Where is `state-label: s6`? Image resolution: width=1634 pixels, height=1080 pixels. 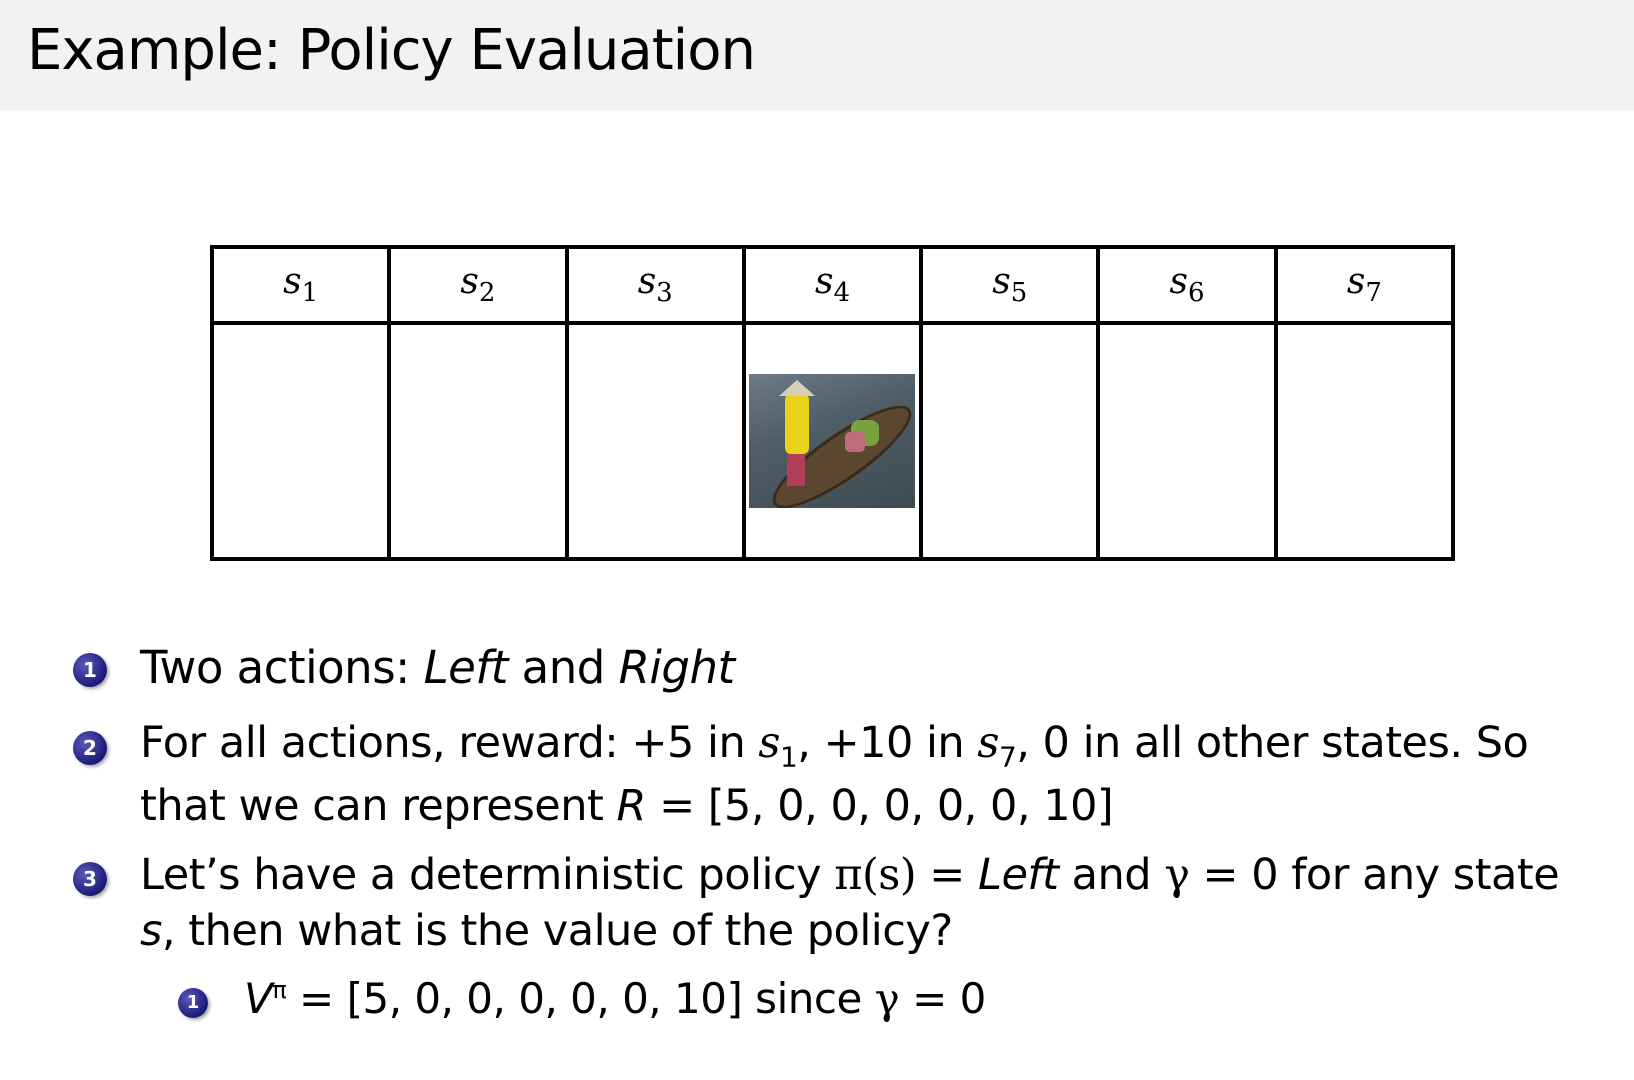 state-label: s6 is located at coordinates (1187, 285).